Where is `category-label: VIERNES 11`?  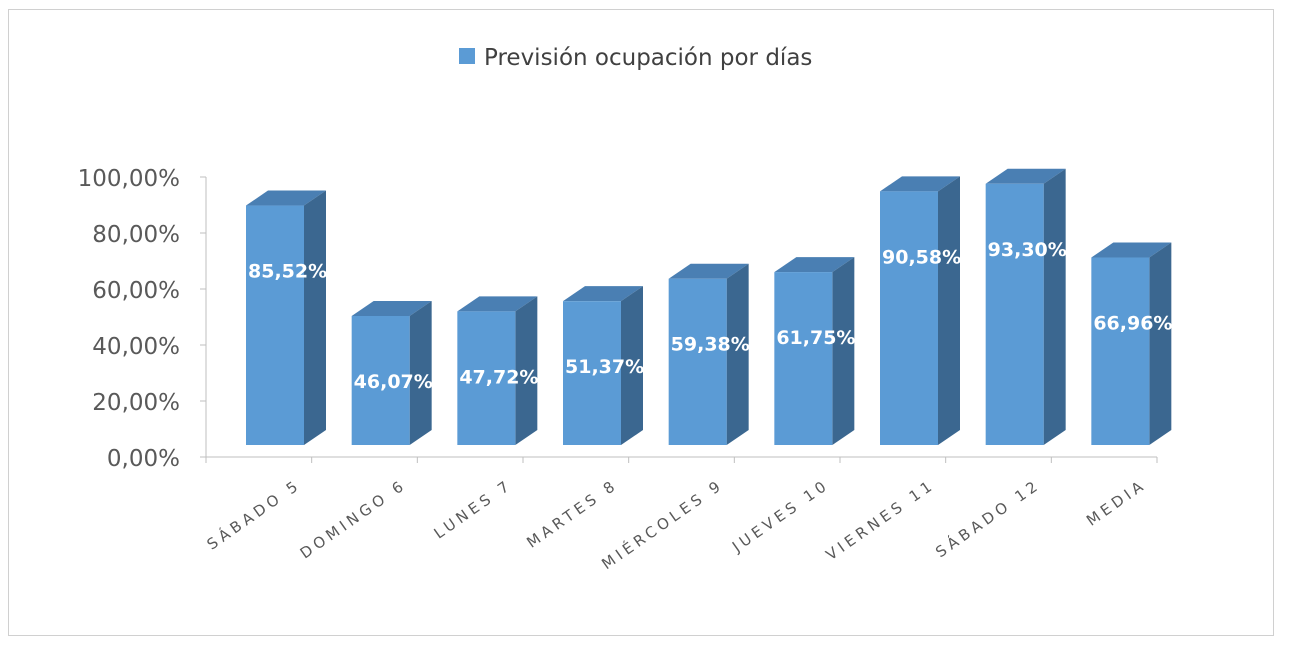 category-label: VIERNES 11 is located at coordinates (881, 520).